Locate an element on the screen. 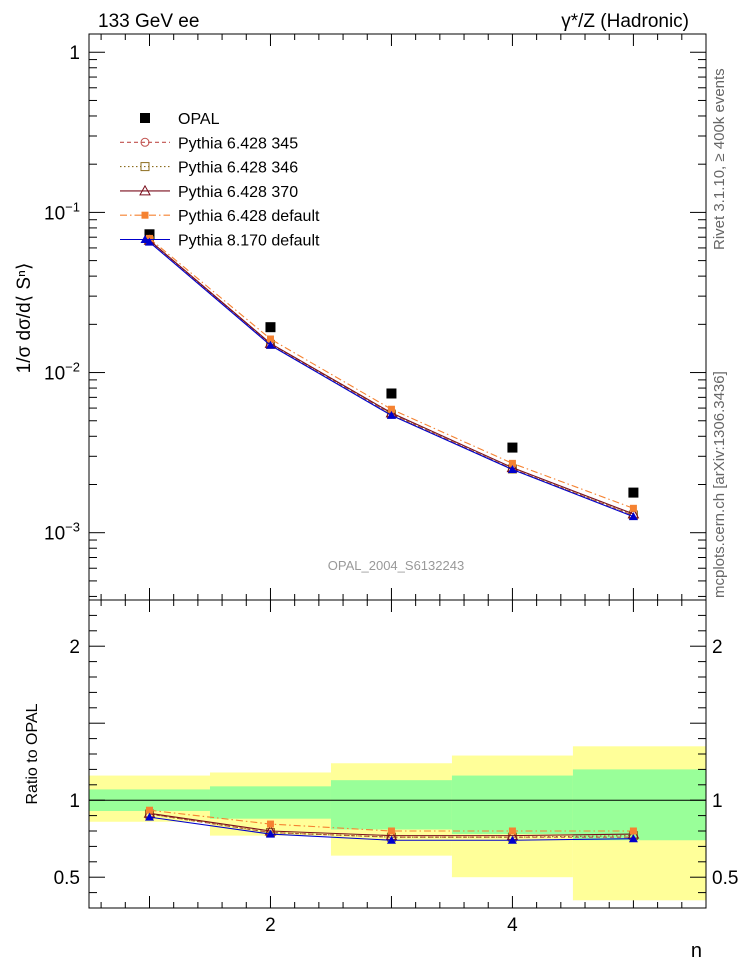  watermark: OPAL_2004_S6132243 is located at coordinates (396, 565).